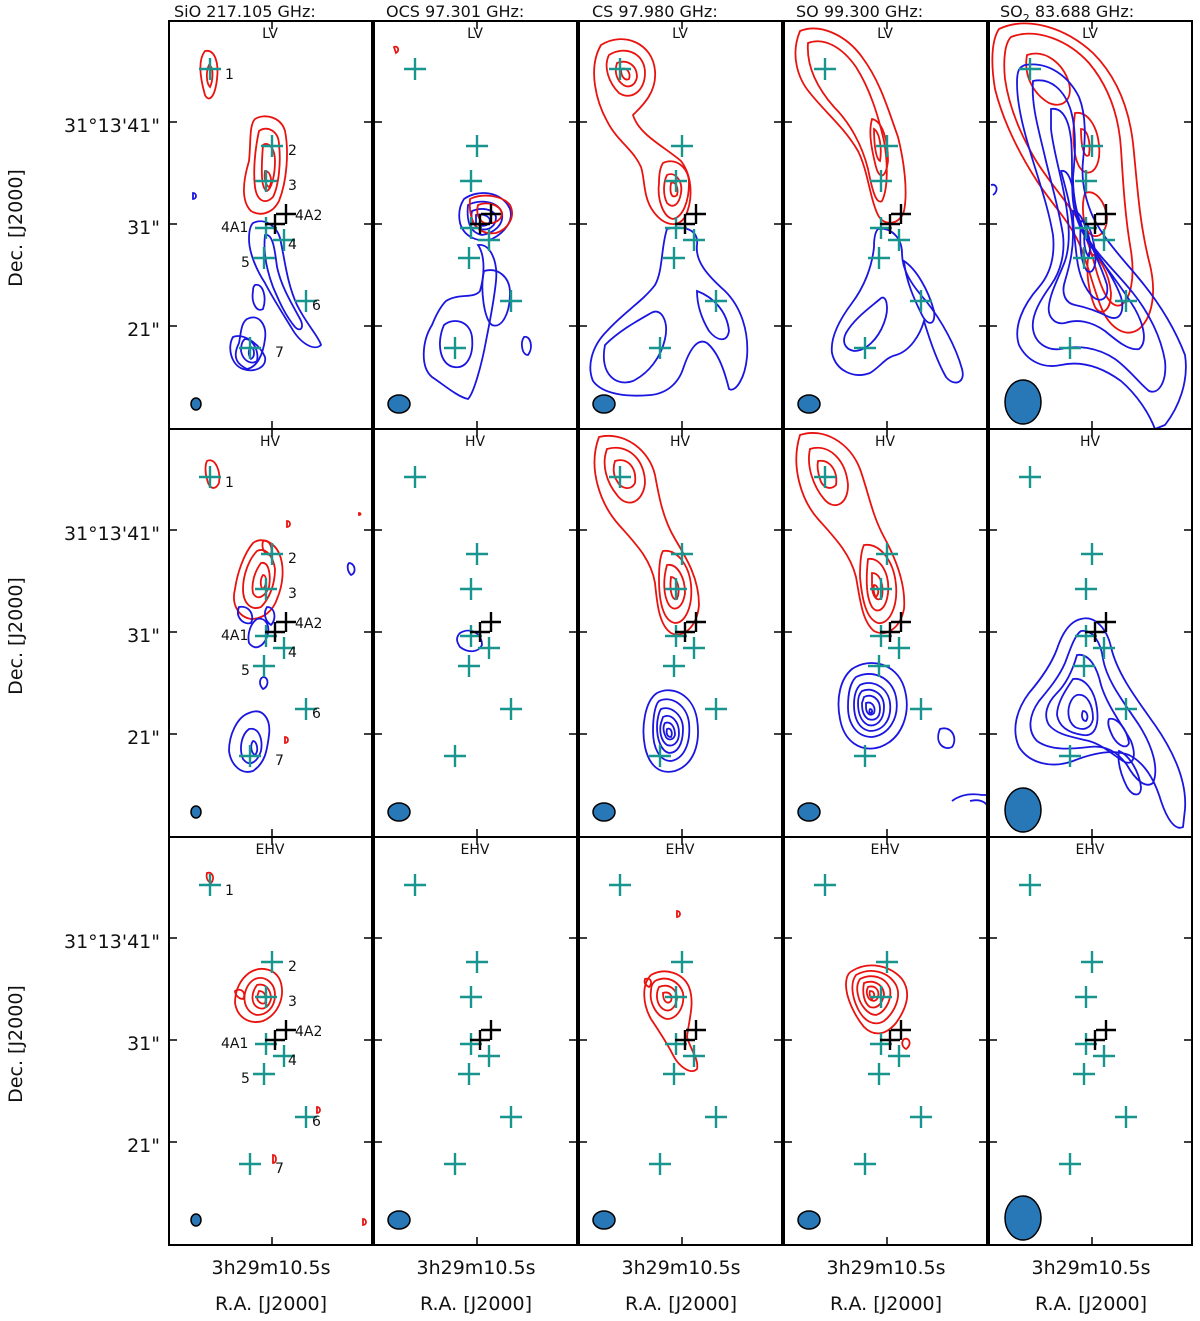 This screenshot has height=1321, width=1200. I want to click on panel-ocs-ehv: EHV, so click(475, 1041).